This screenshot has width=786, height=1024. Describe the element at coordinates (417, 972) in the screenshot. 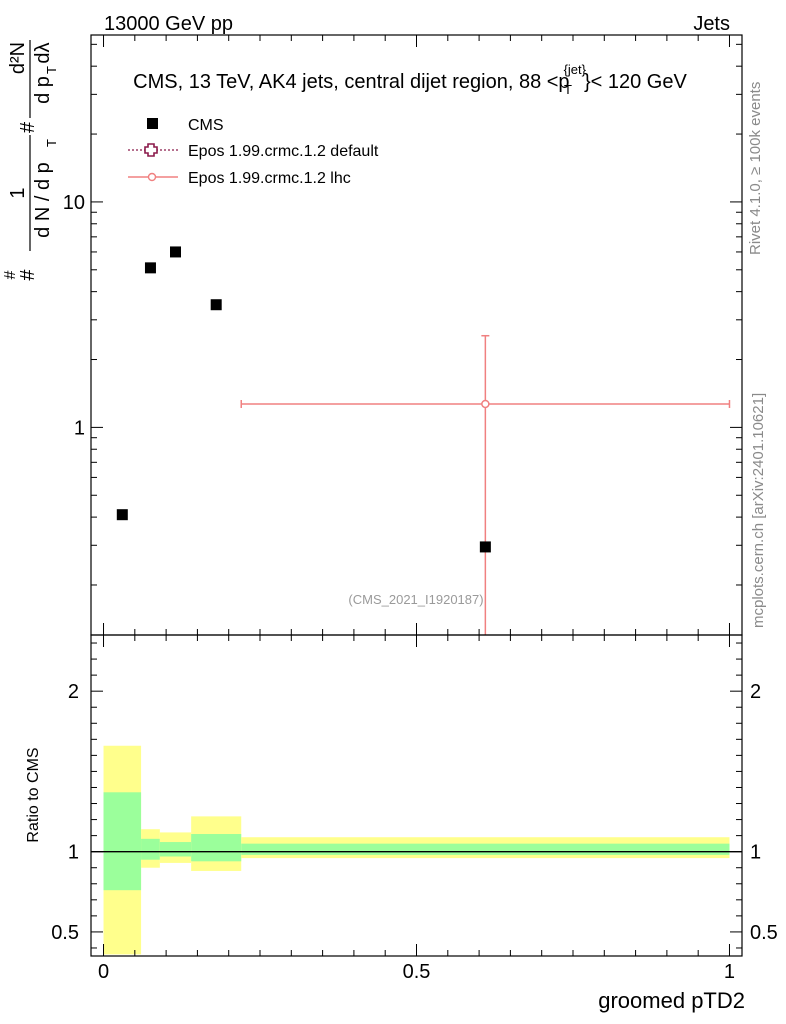

I see `x-tick-label: 0.5` at that location.